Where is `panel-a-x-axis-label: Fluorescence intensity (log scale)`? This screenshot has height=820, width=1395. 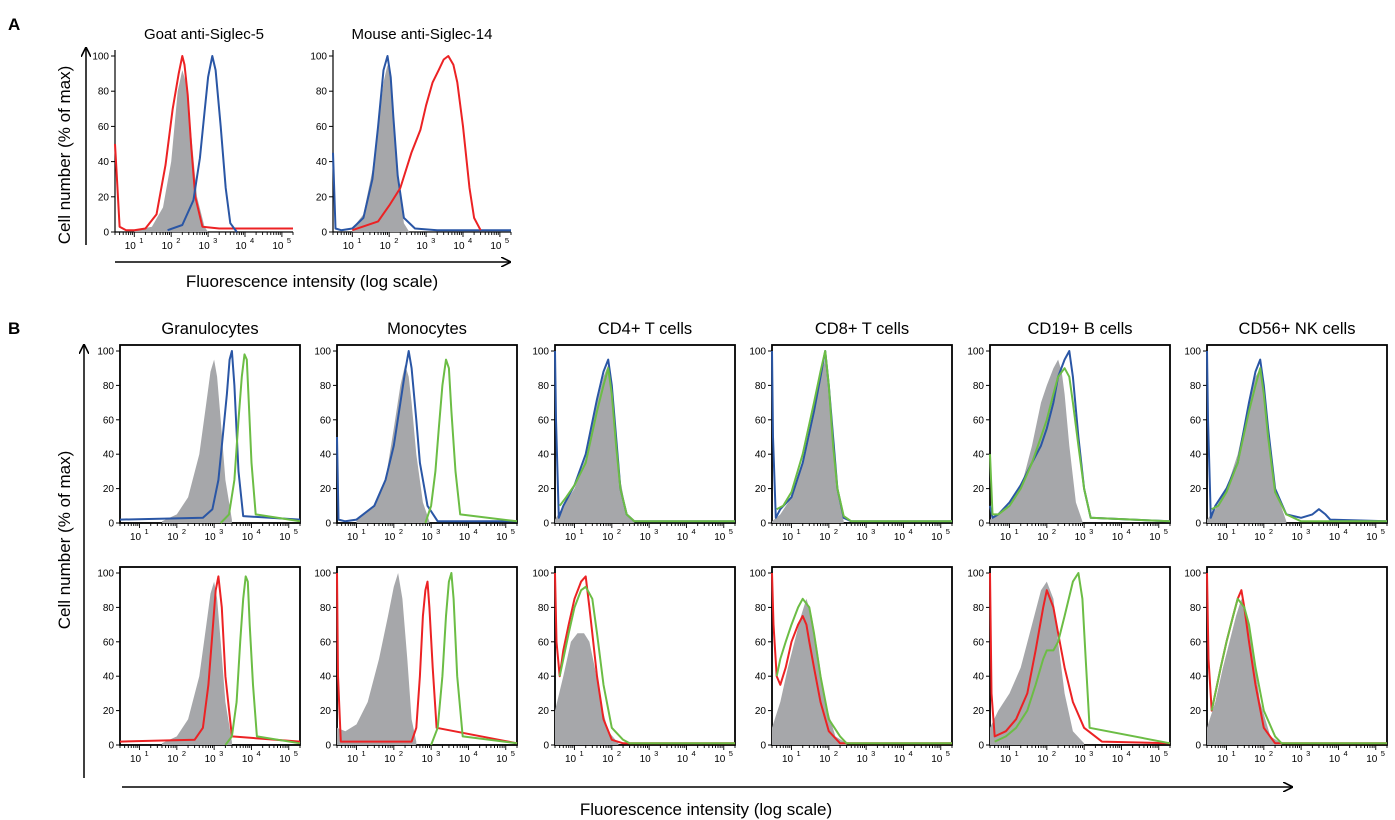 panel-a-x-axis-label: Fluorescence intensity (log scale) is located at coordinates (312, 281).